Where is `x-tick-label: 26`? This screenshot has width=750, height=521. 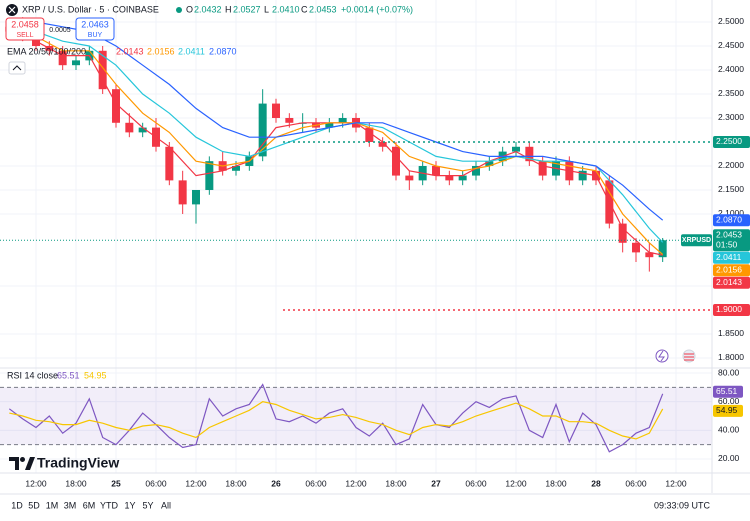 x-tick-label: 26 is located at coordinates (276, 483).